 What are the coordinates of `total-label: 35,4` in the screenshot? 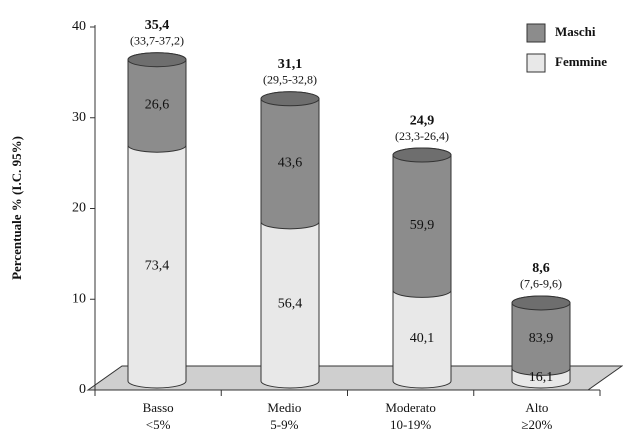 It's located at (157, 25).